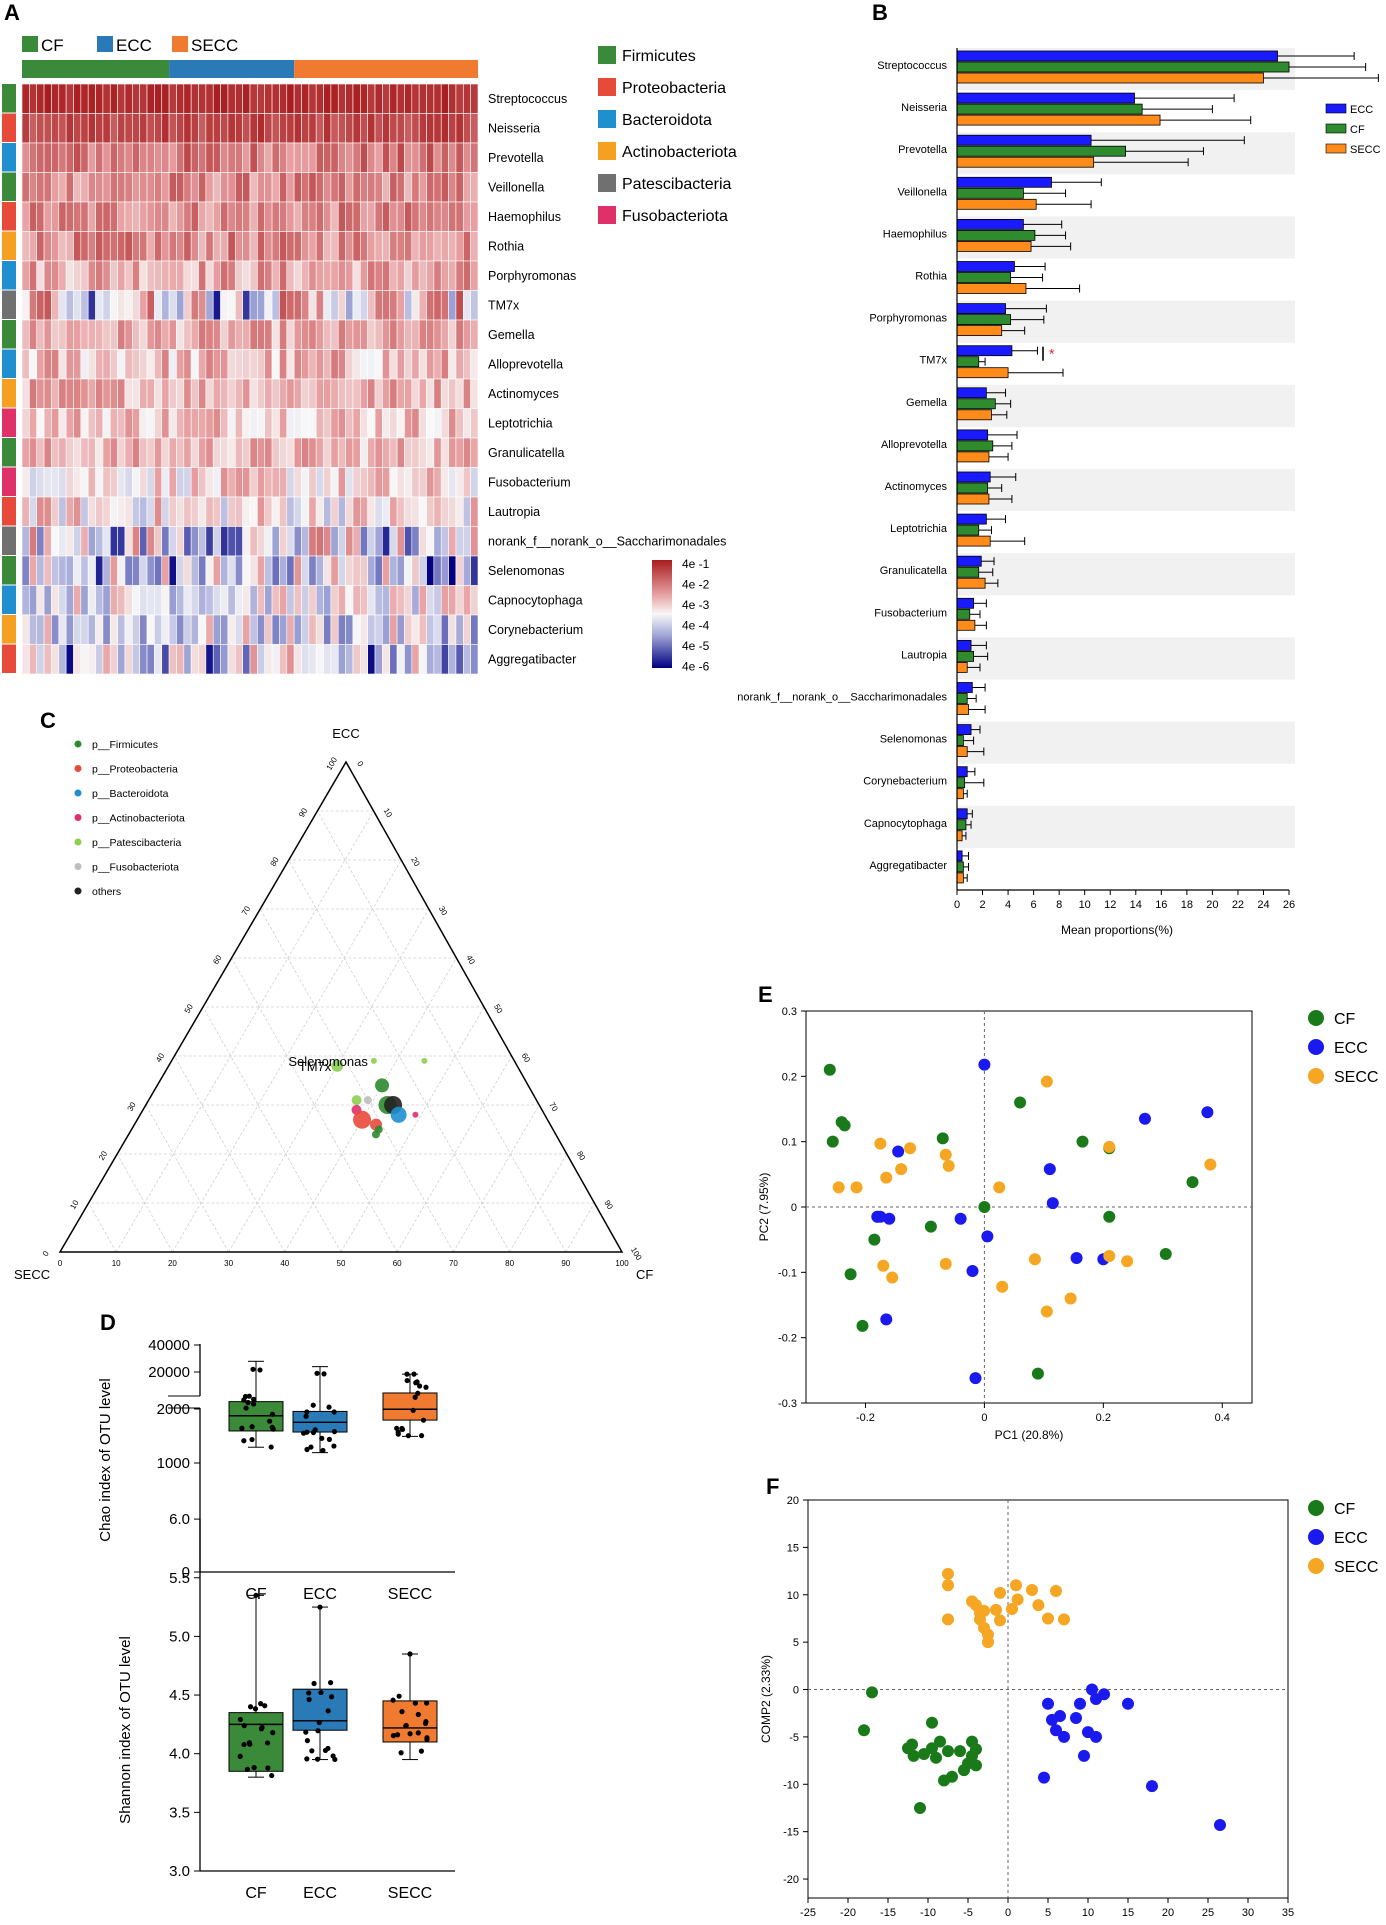  I want to click on phylum-legend-label: Patescibacteria, so click(676, 184).